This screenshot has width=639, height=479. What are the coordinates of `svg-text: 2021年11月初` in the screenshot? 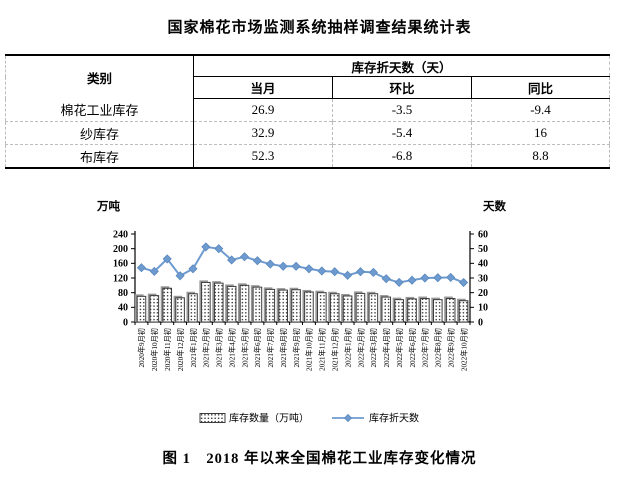 It's located at (322, 349).